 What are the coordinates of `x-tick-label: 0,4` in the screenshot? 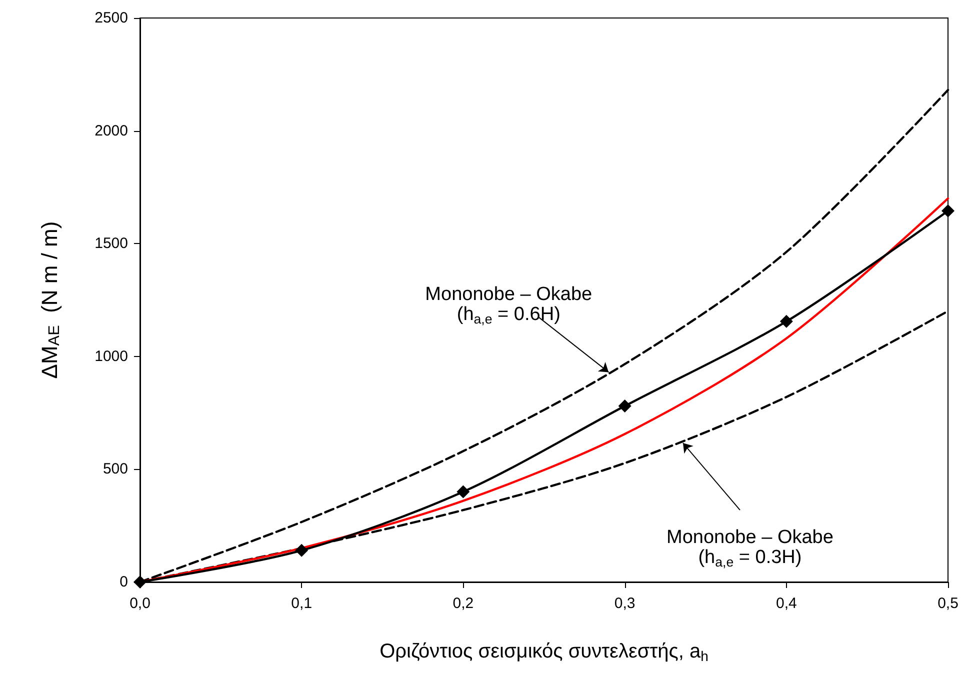 It's located at (786, 603).